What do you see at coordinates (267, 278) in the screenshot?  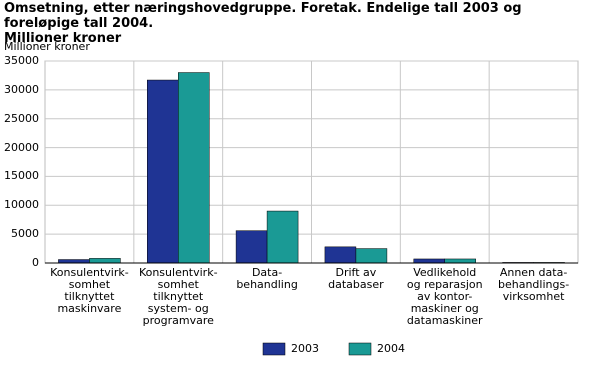 I see `x-tick-label: Data- behandling` at bounding box center [267, 278].